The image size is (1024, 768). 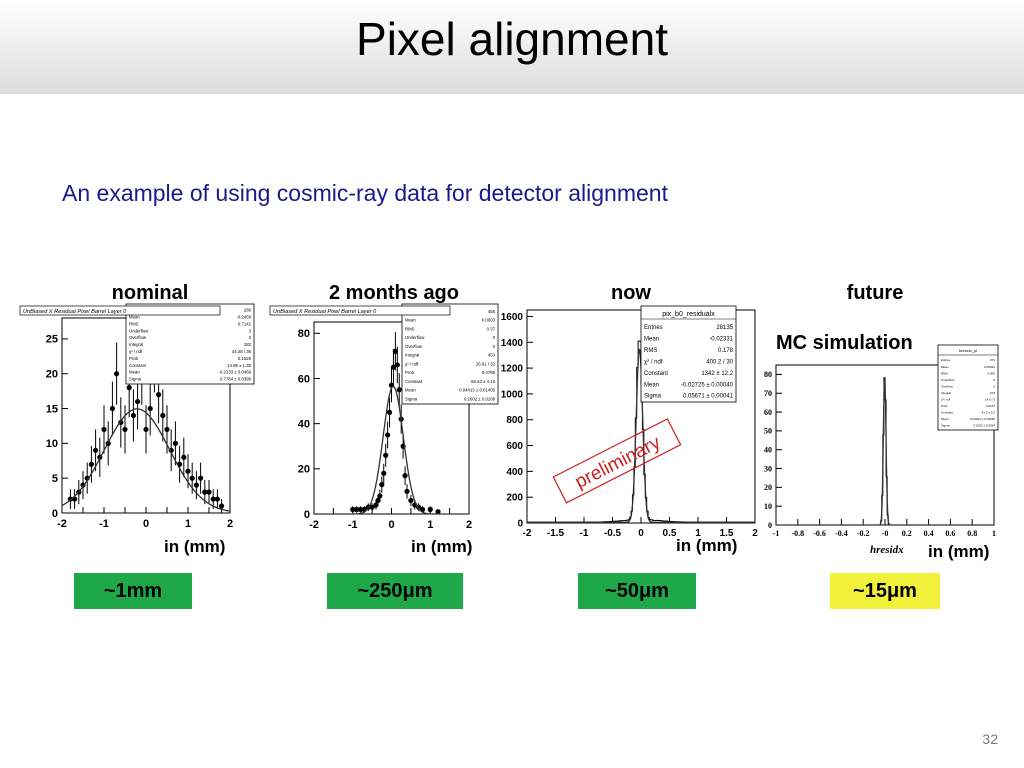 What do you see at coordinates (968, 350) in the screenshot?
I see `stats-box-title: hresidx_pi` at bounding box center [968, 350].